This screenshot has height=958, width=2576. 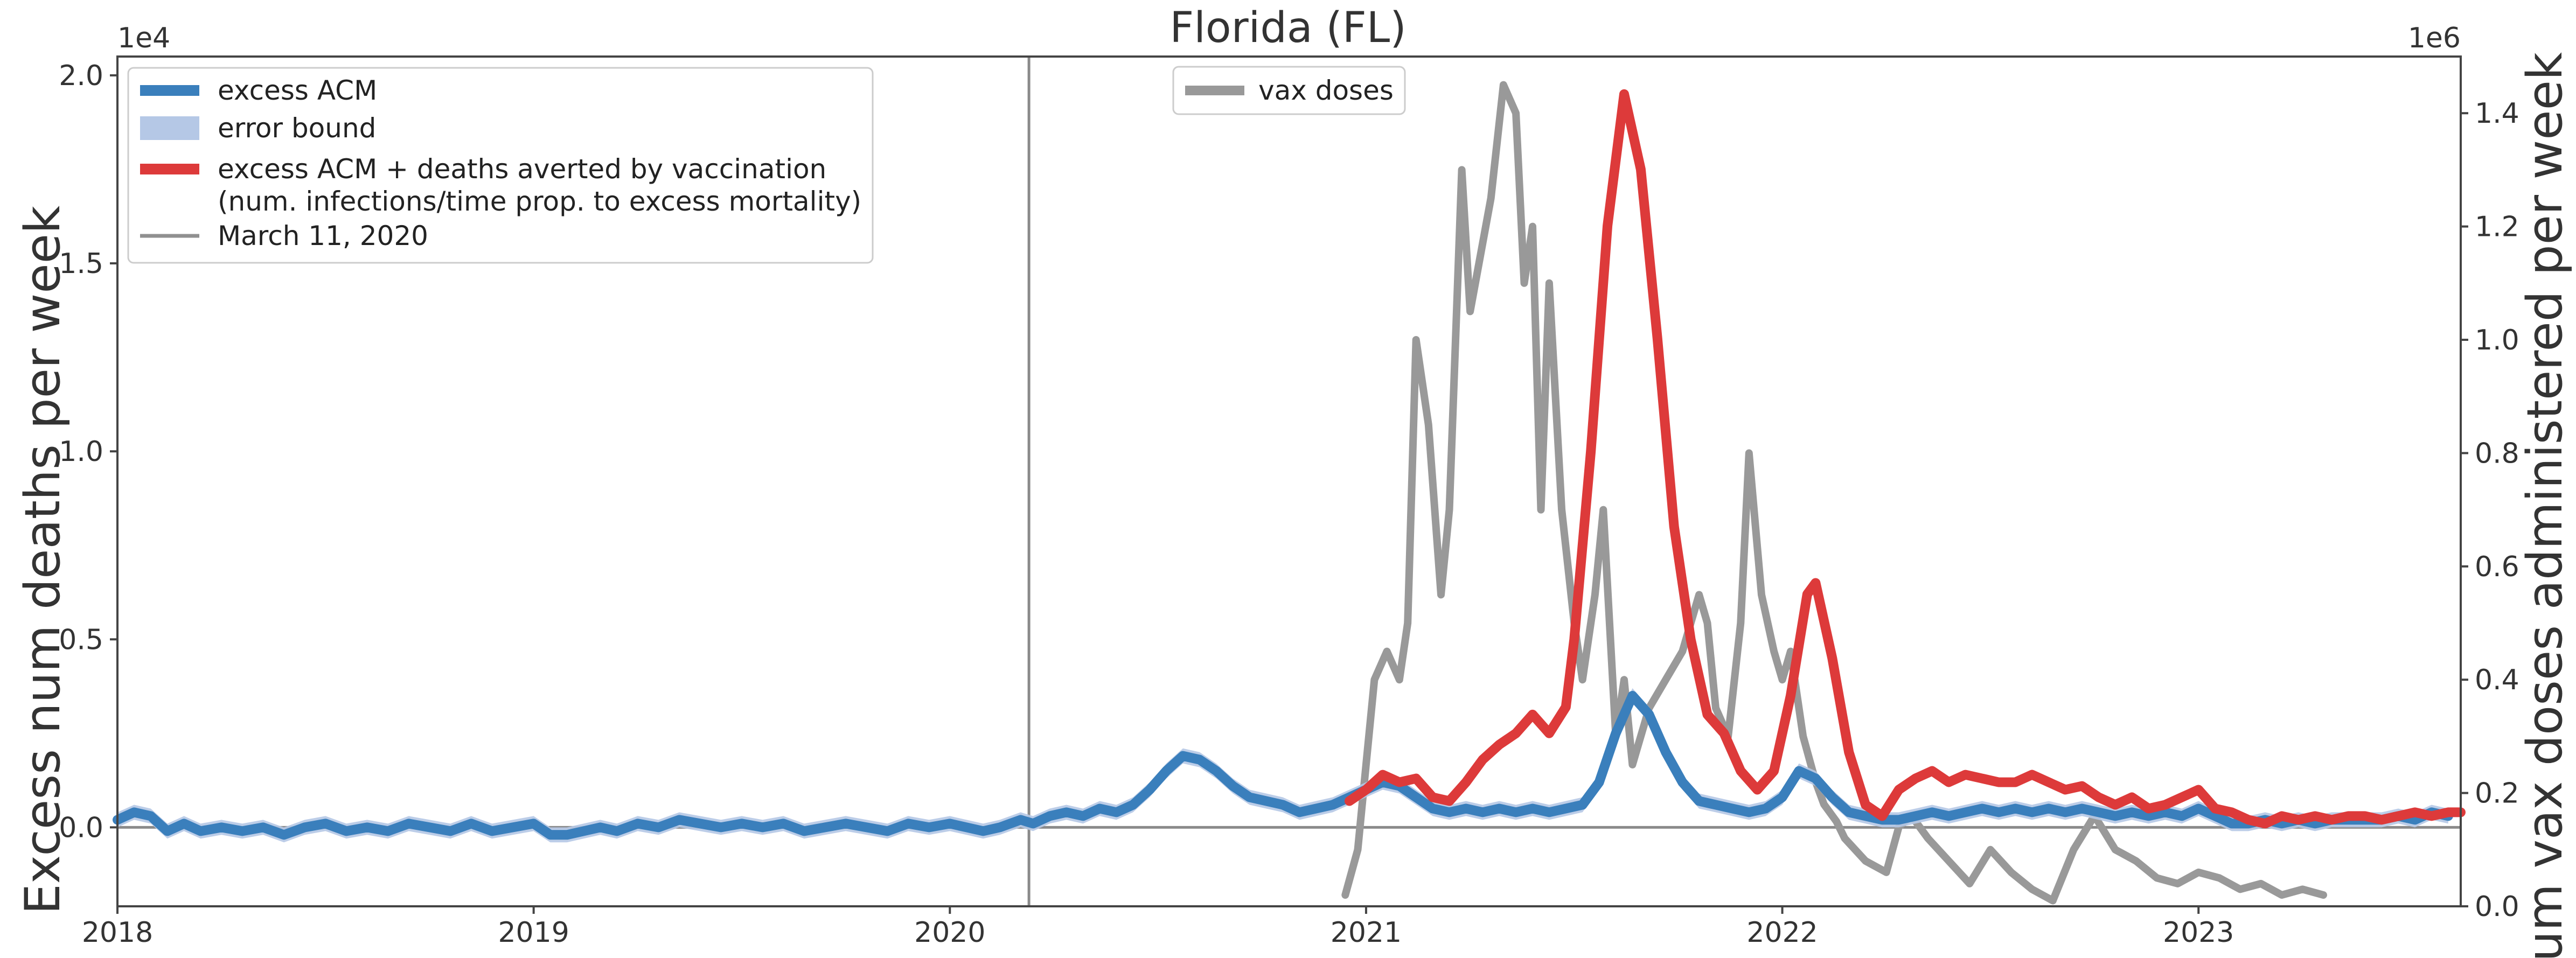 What do you see at coordinates (81, 452) in the screenshot?
I see `y-left-tick-label: 1.0` at bounding box center [81, 452].